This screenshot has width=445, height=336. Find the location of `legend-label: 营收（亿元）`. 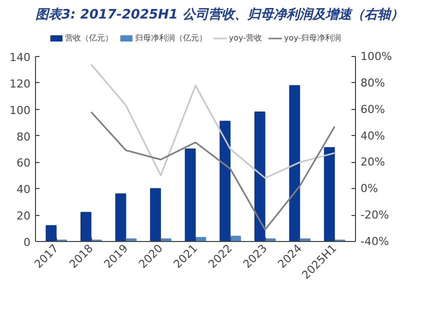

legend-label: 营收（亿元） is located at coordinates (88, 37).